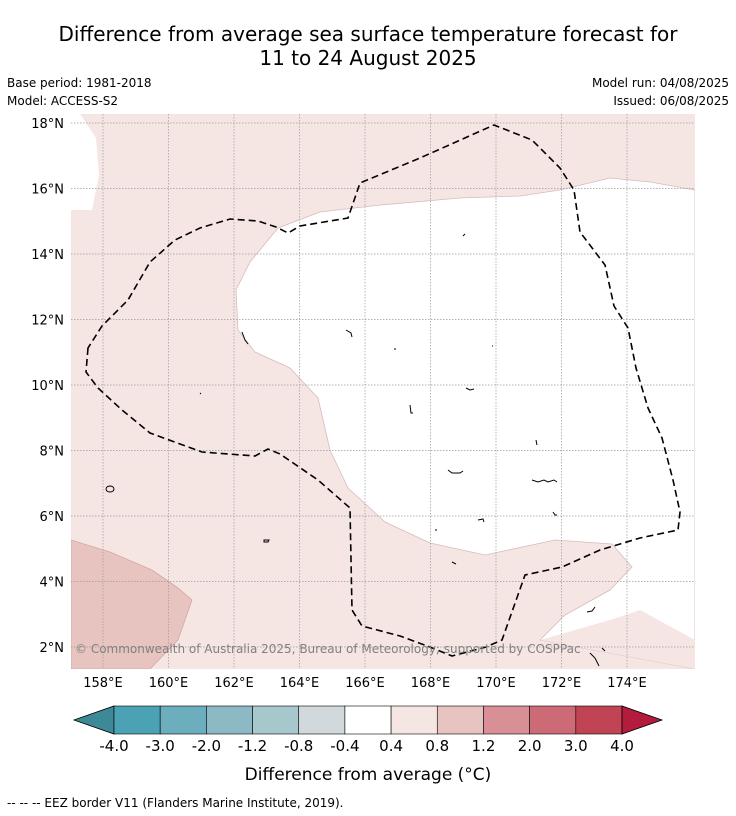  Describe the element at coordinates (47, 124) in the screenshot. I see `lat-label: 18°N` at that location.